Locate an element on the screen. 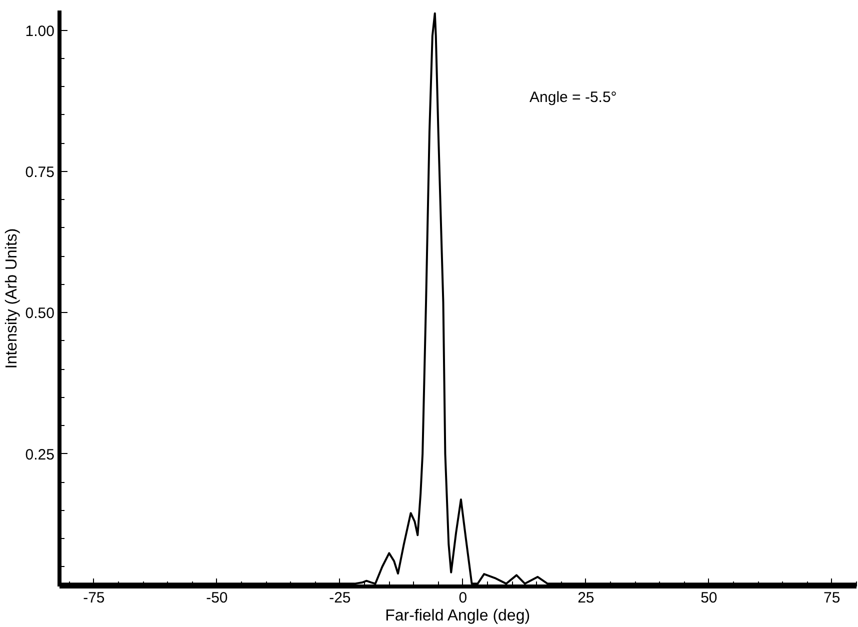 The height and width of the screenshot is (627, 858). x-tick-label: 0 is located at coordinates (463, 598).